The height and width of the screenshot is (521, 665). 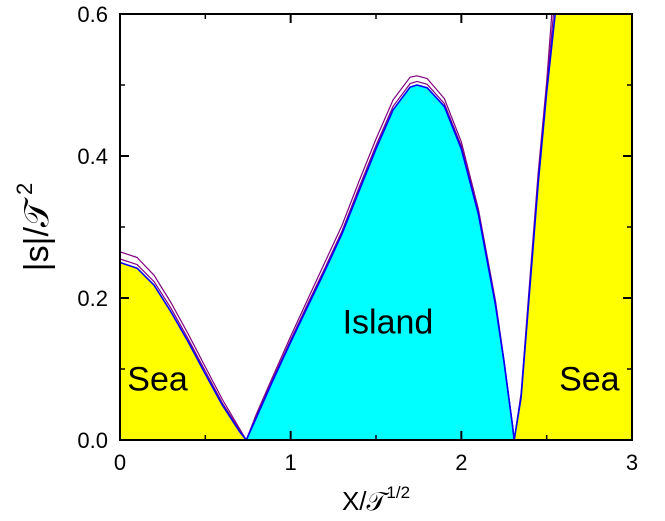 What do you see at coordinates (461, 462) in the screenshot?
I see `x-tick-label: 2` at bounding box center [461, 462].